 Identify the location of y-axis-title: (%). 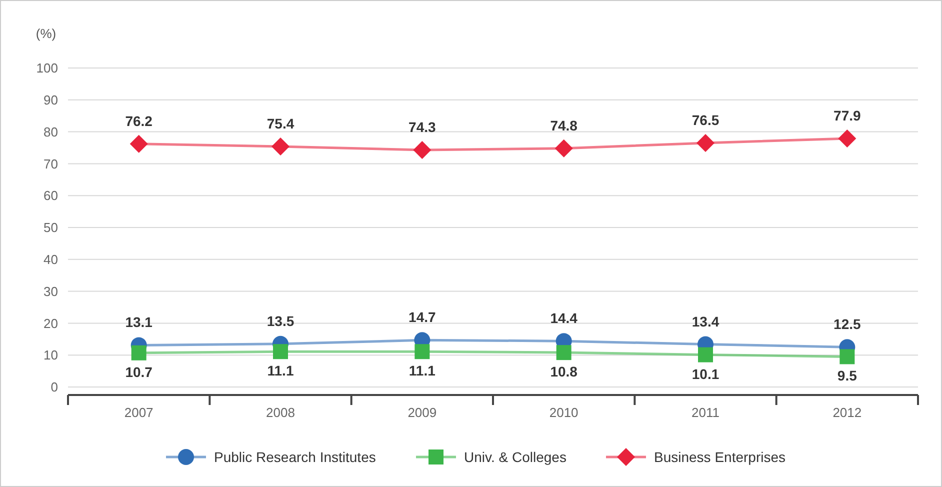
(46, 33).